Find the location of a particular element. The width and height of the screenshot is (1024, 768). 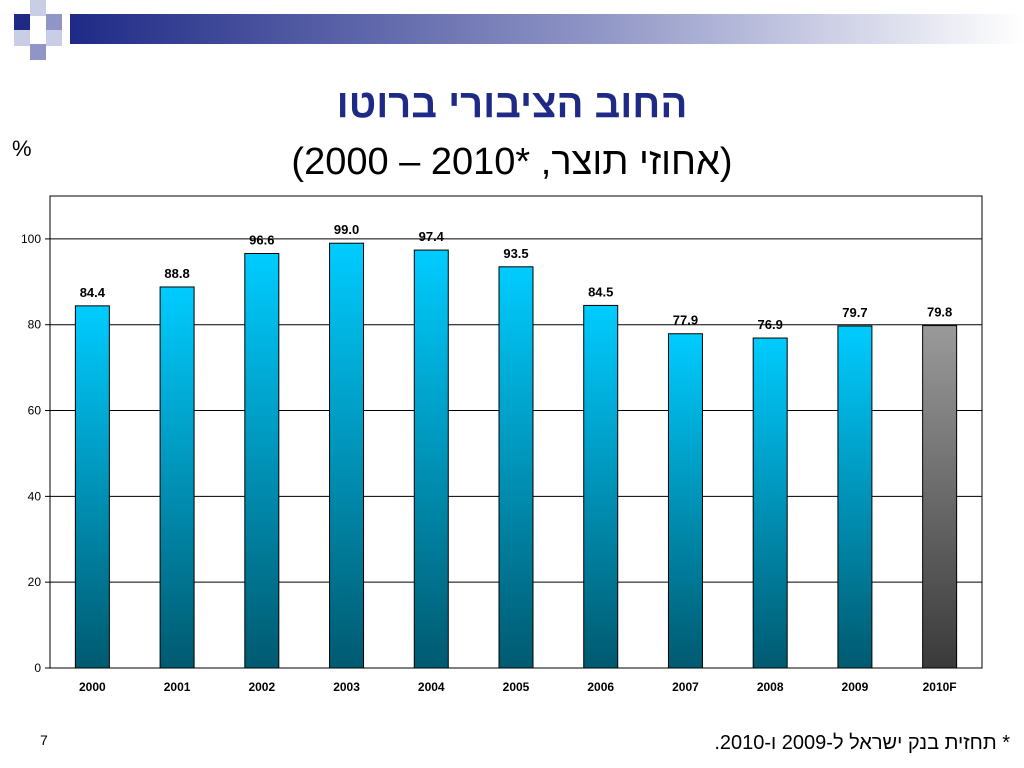

x-tick-label-2007: 2007 is located at coordinates (685, 687).